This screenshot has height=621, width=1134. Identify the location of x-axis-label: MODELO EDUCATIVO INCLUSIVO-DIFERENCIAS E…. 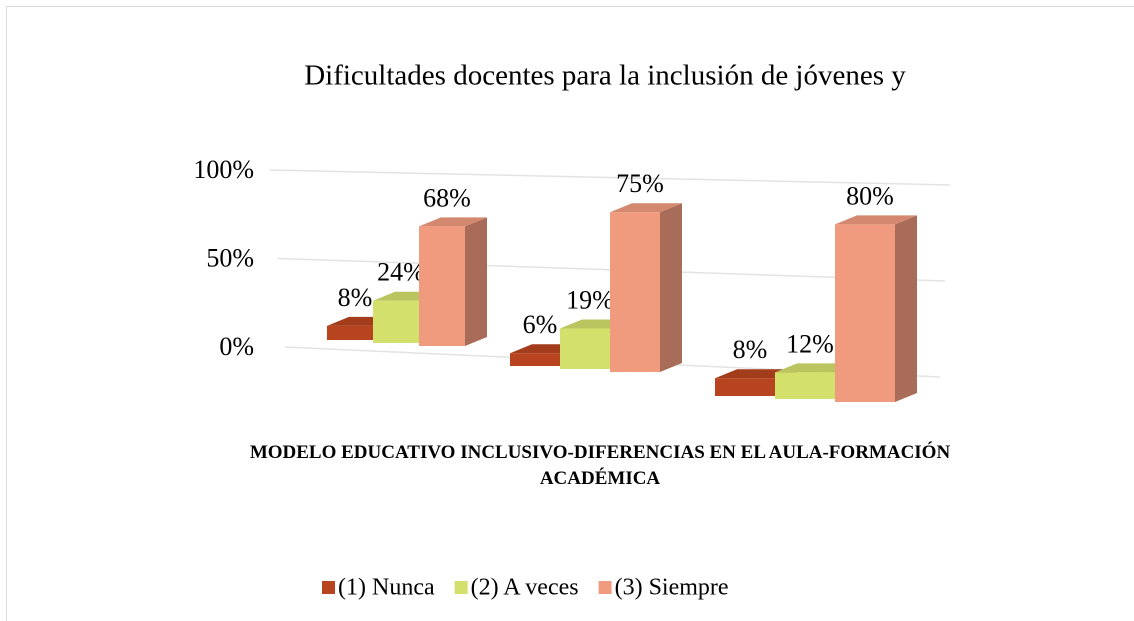
(600, 465).